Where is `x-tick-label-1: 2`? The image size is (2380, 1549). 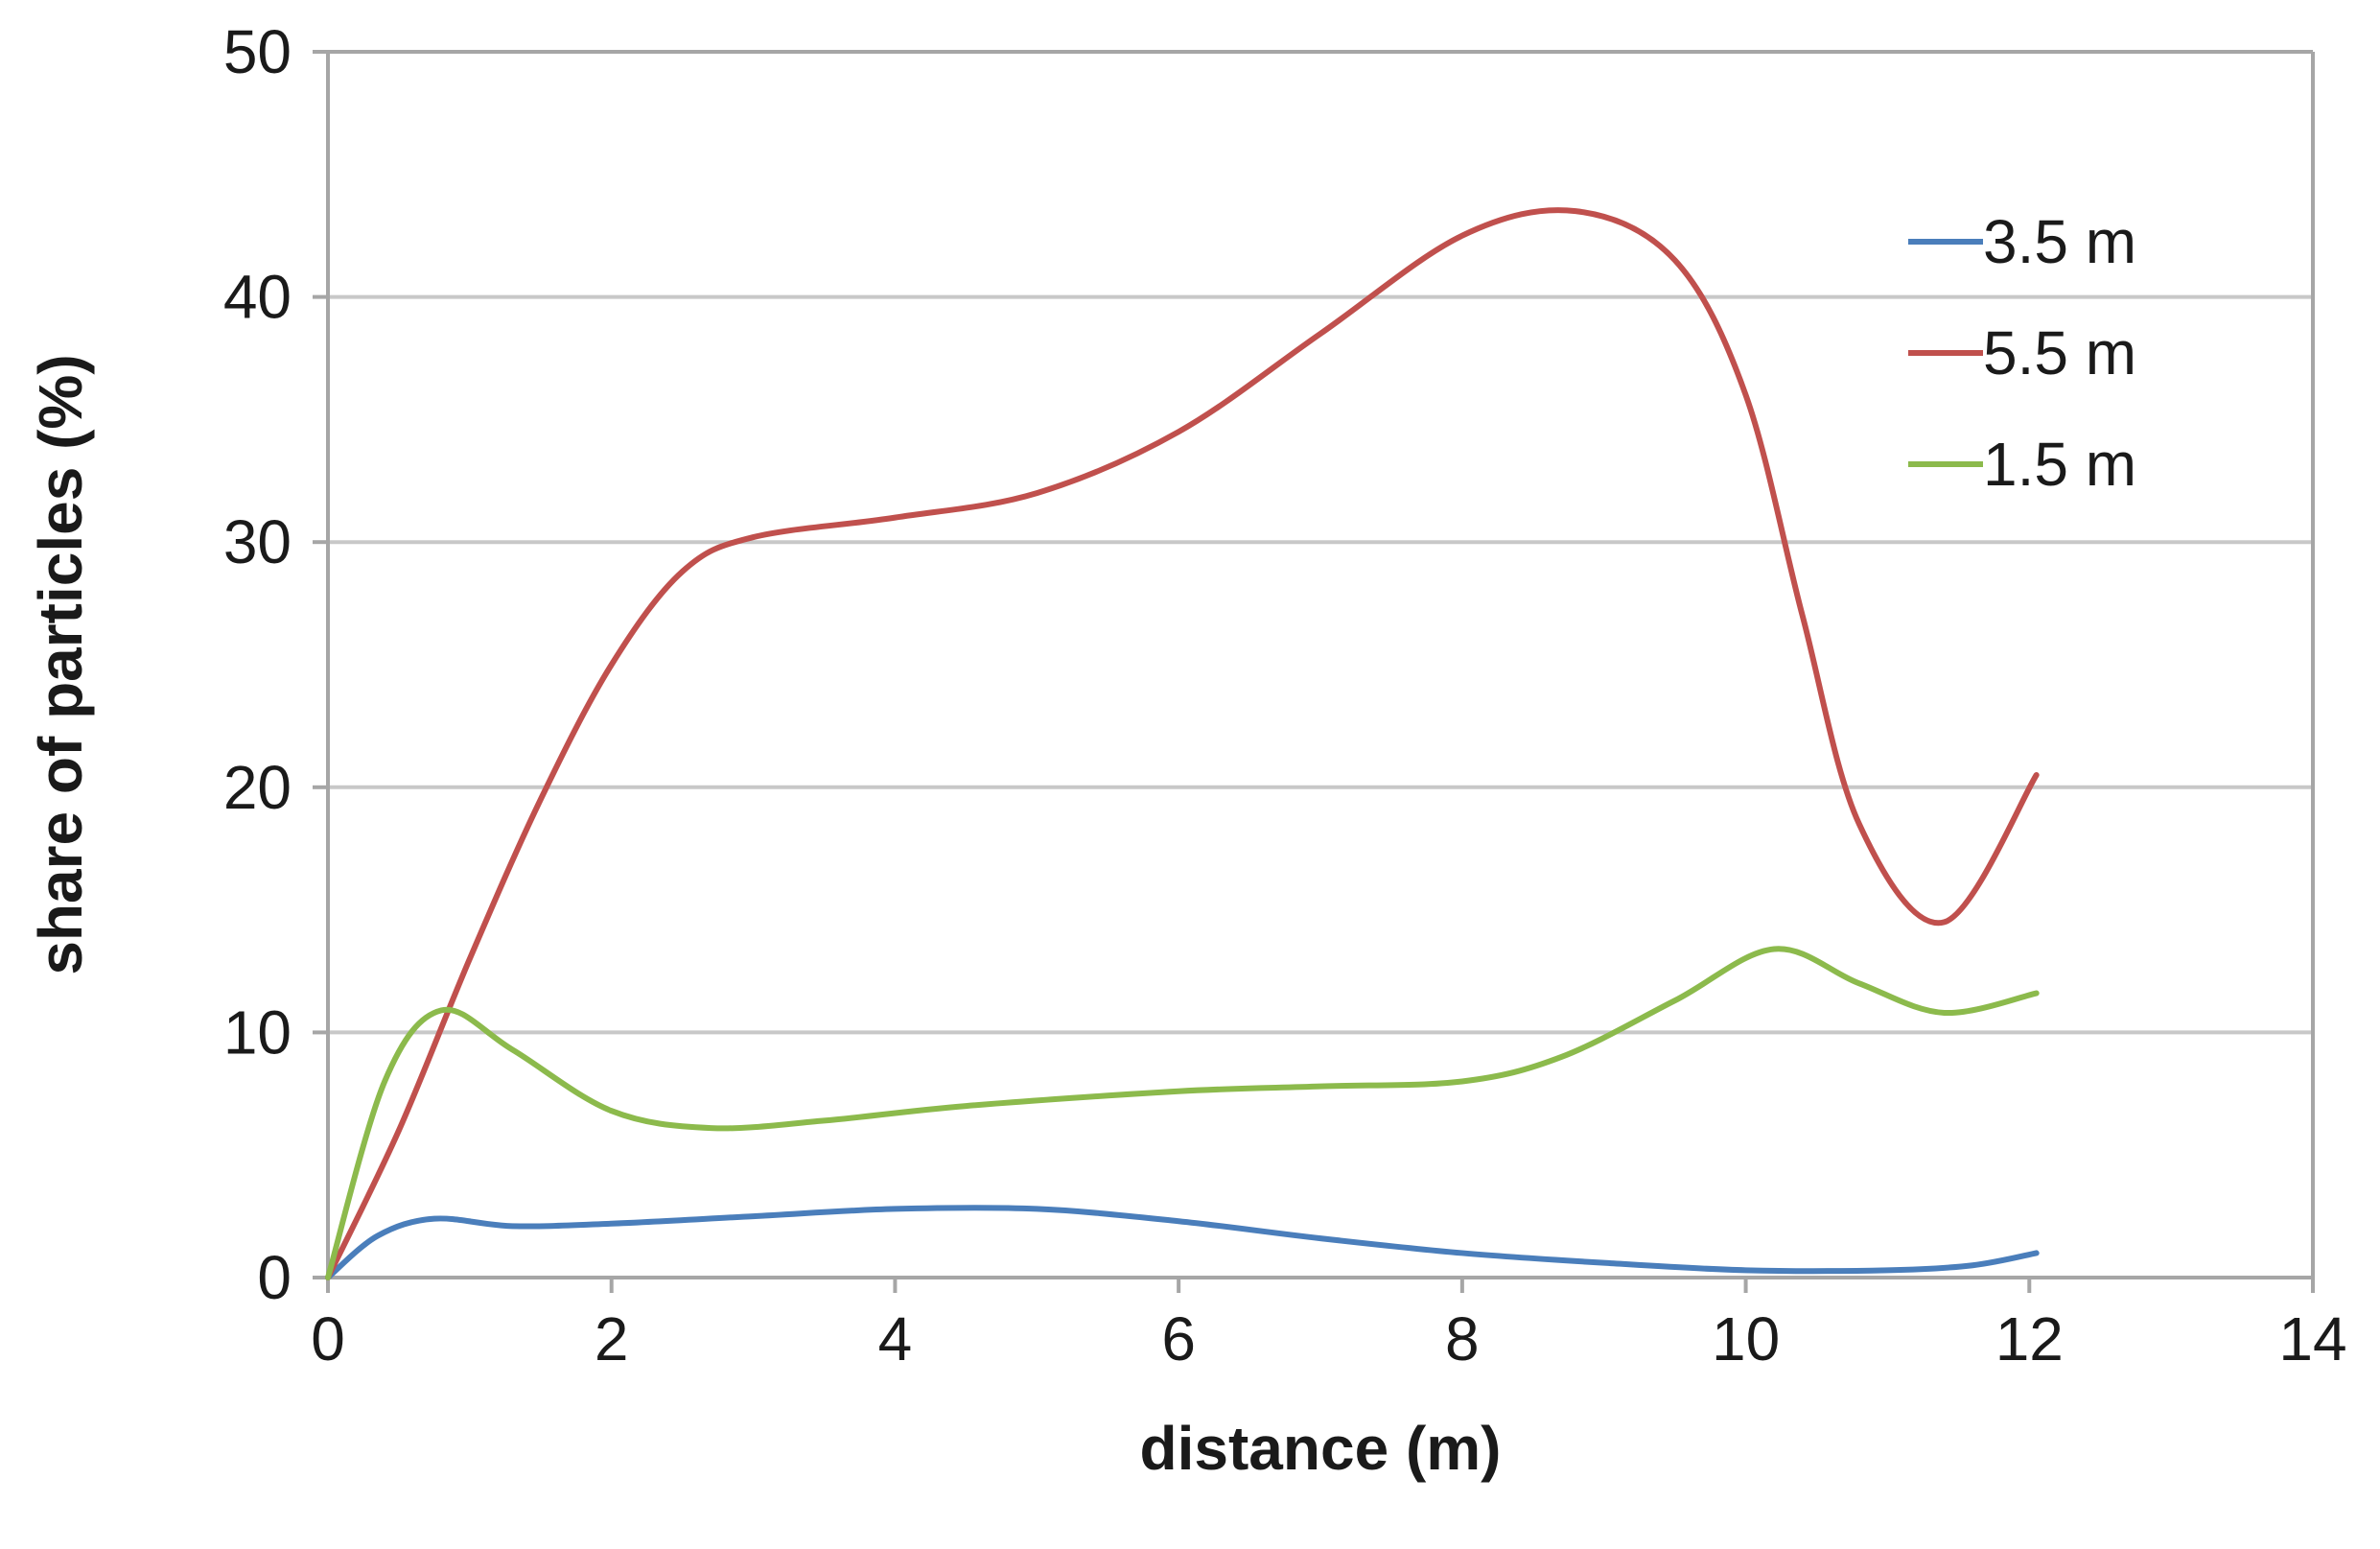
x-tick-label-1: 2 is located at coordinates (612, 1338).